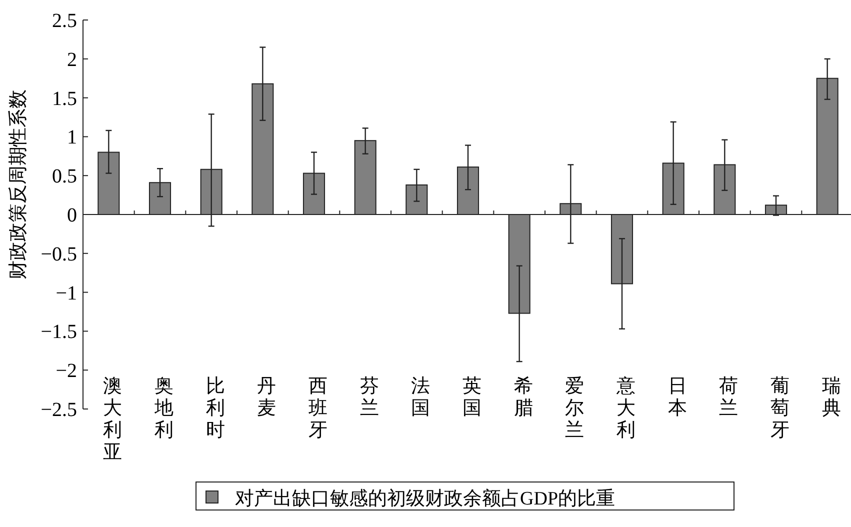 The width and height of the screenshot is (851, 527). Describe the element at coordinates (66, 371) in the screenshot. I see `y-tick-label: −2` at that location.